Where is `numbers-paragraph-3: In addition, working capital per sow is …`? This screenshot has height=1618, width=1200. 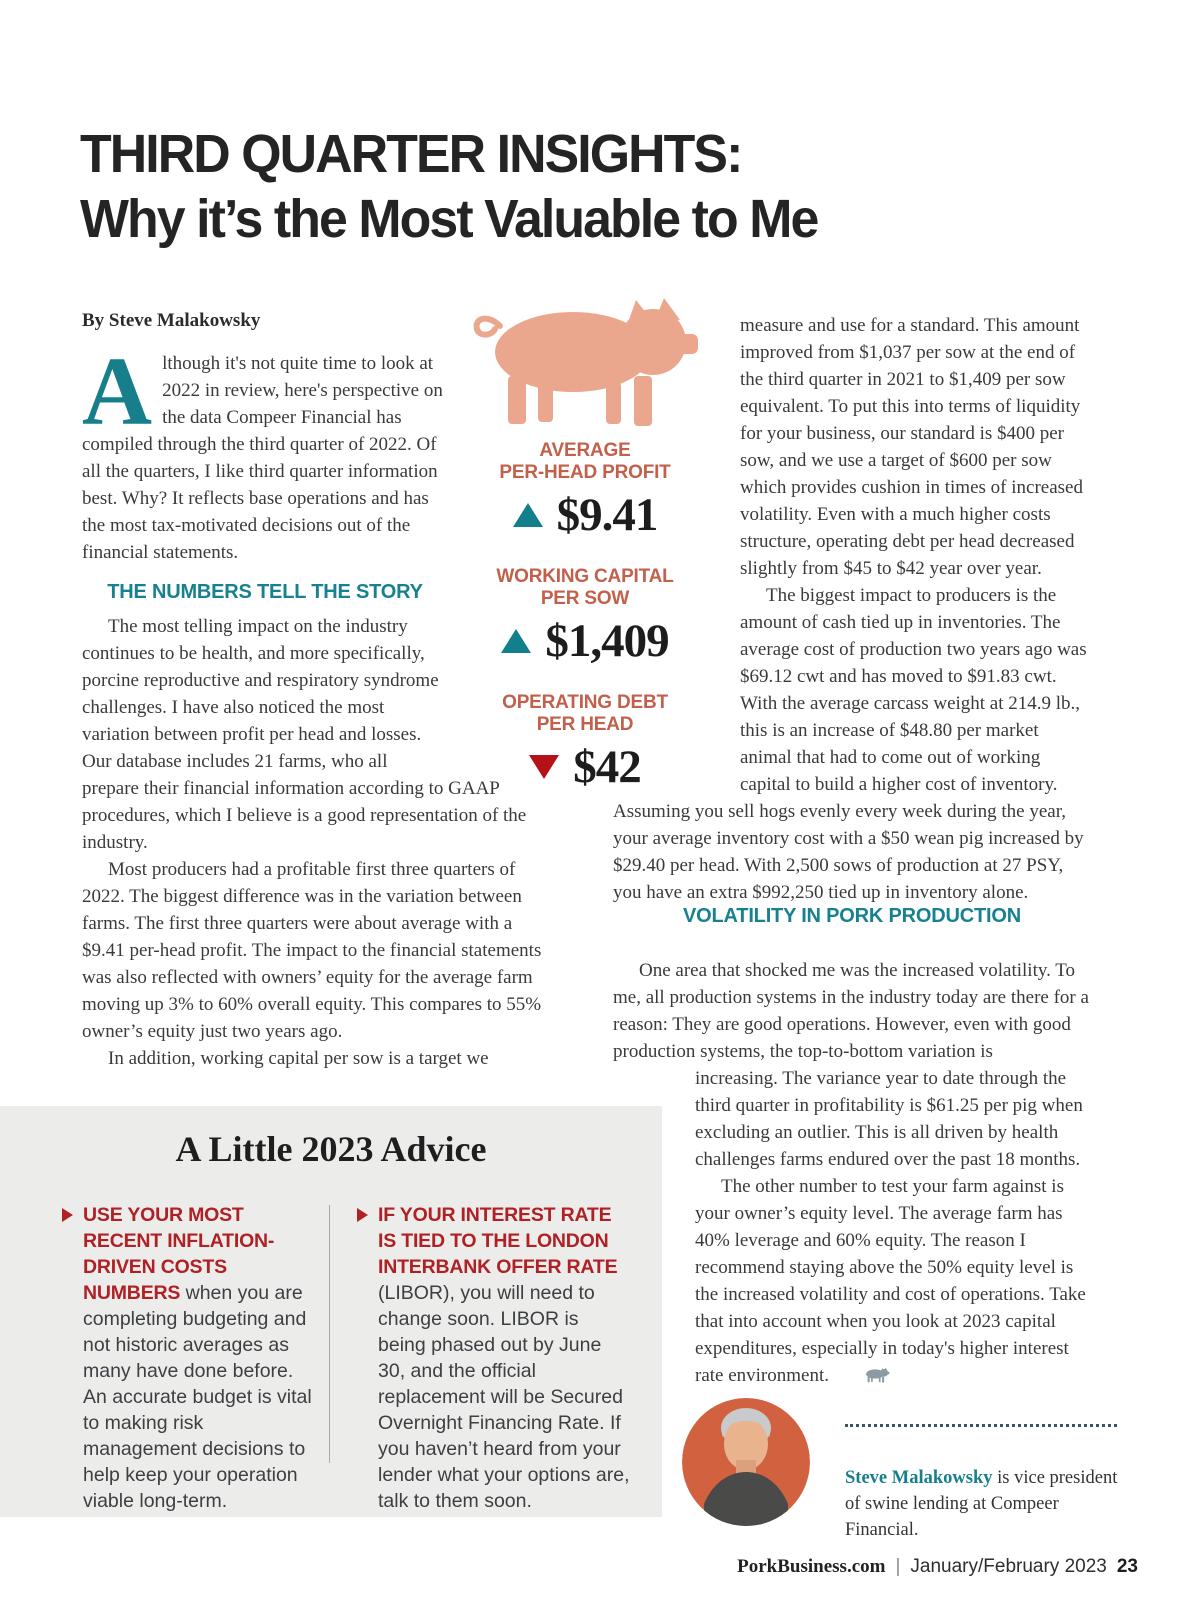
numbers-paragraph-3: In addition, working capital per sow is … is located at coordinates (298, 1058).